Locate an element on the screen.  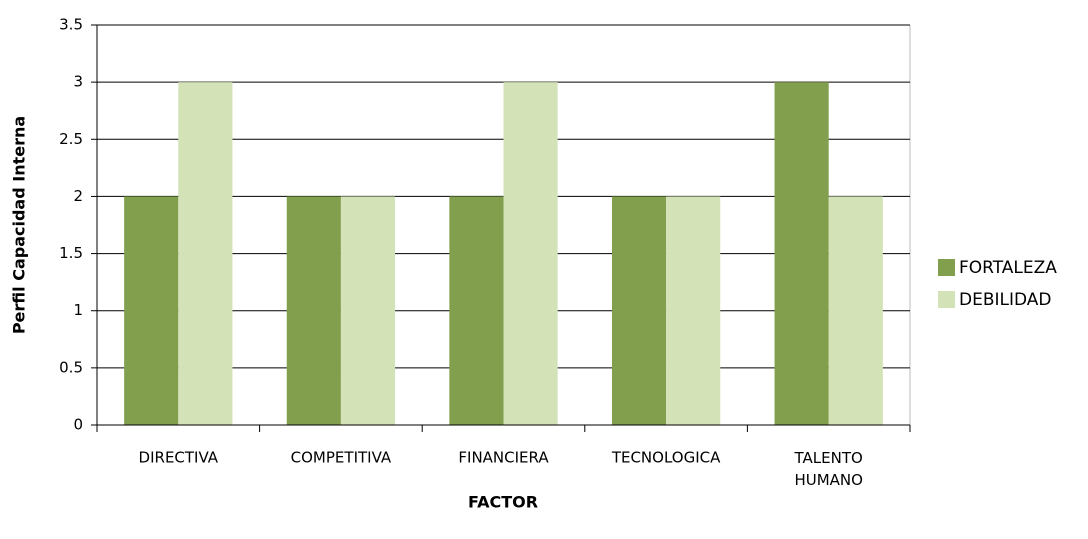
x-tick-label: TECNOLOGICA is located at coordinates (666, 458).